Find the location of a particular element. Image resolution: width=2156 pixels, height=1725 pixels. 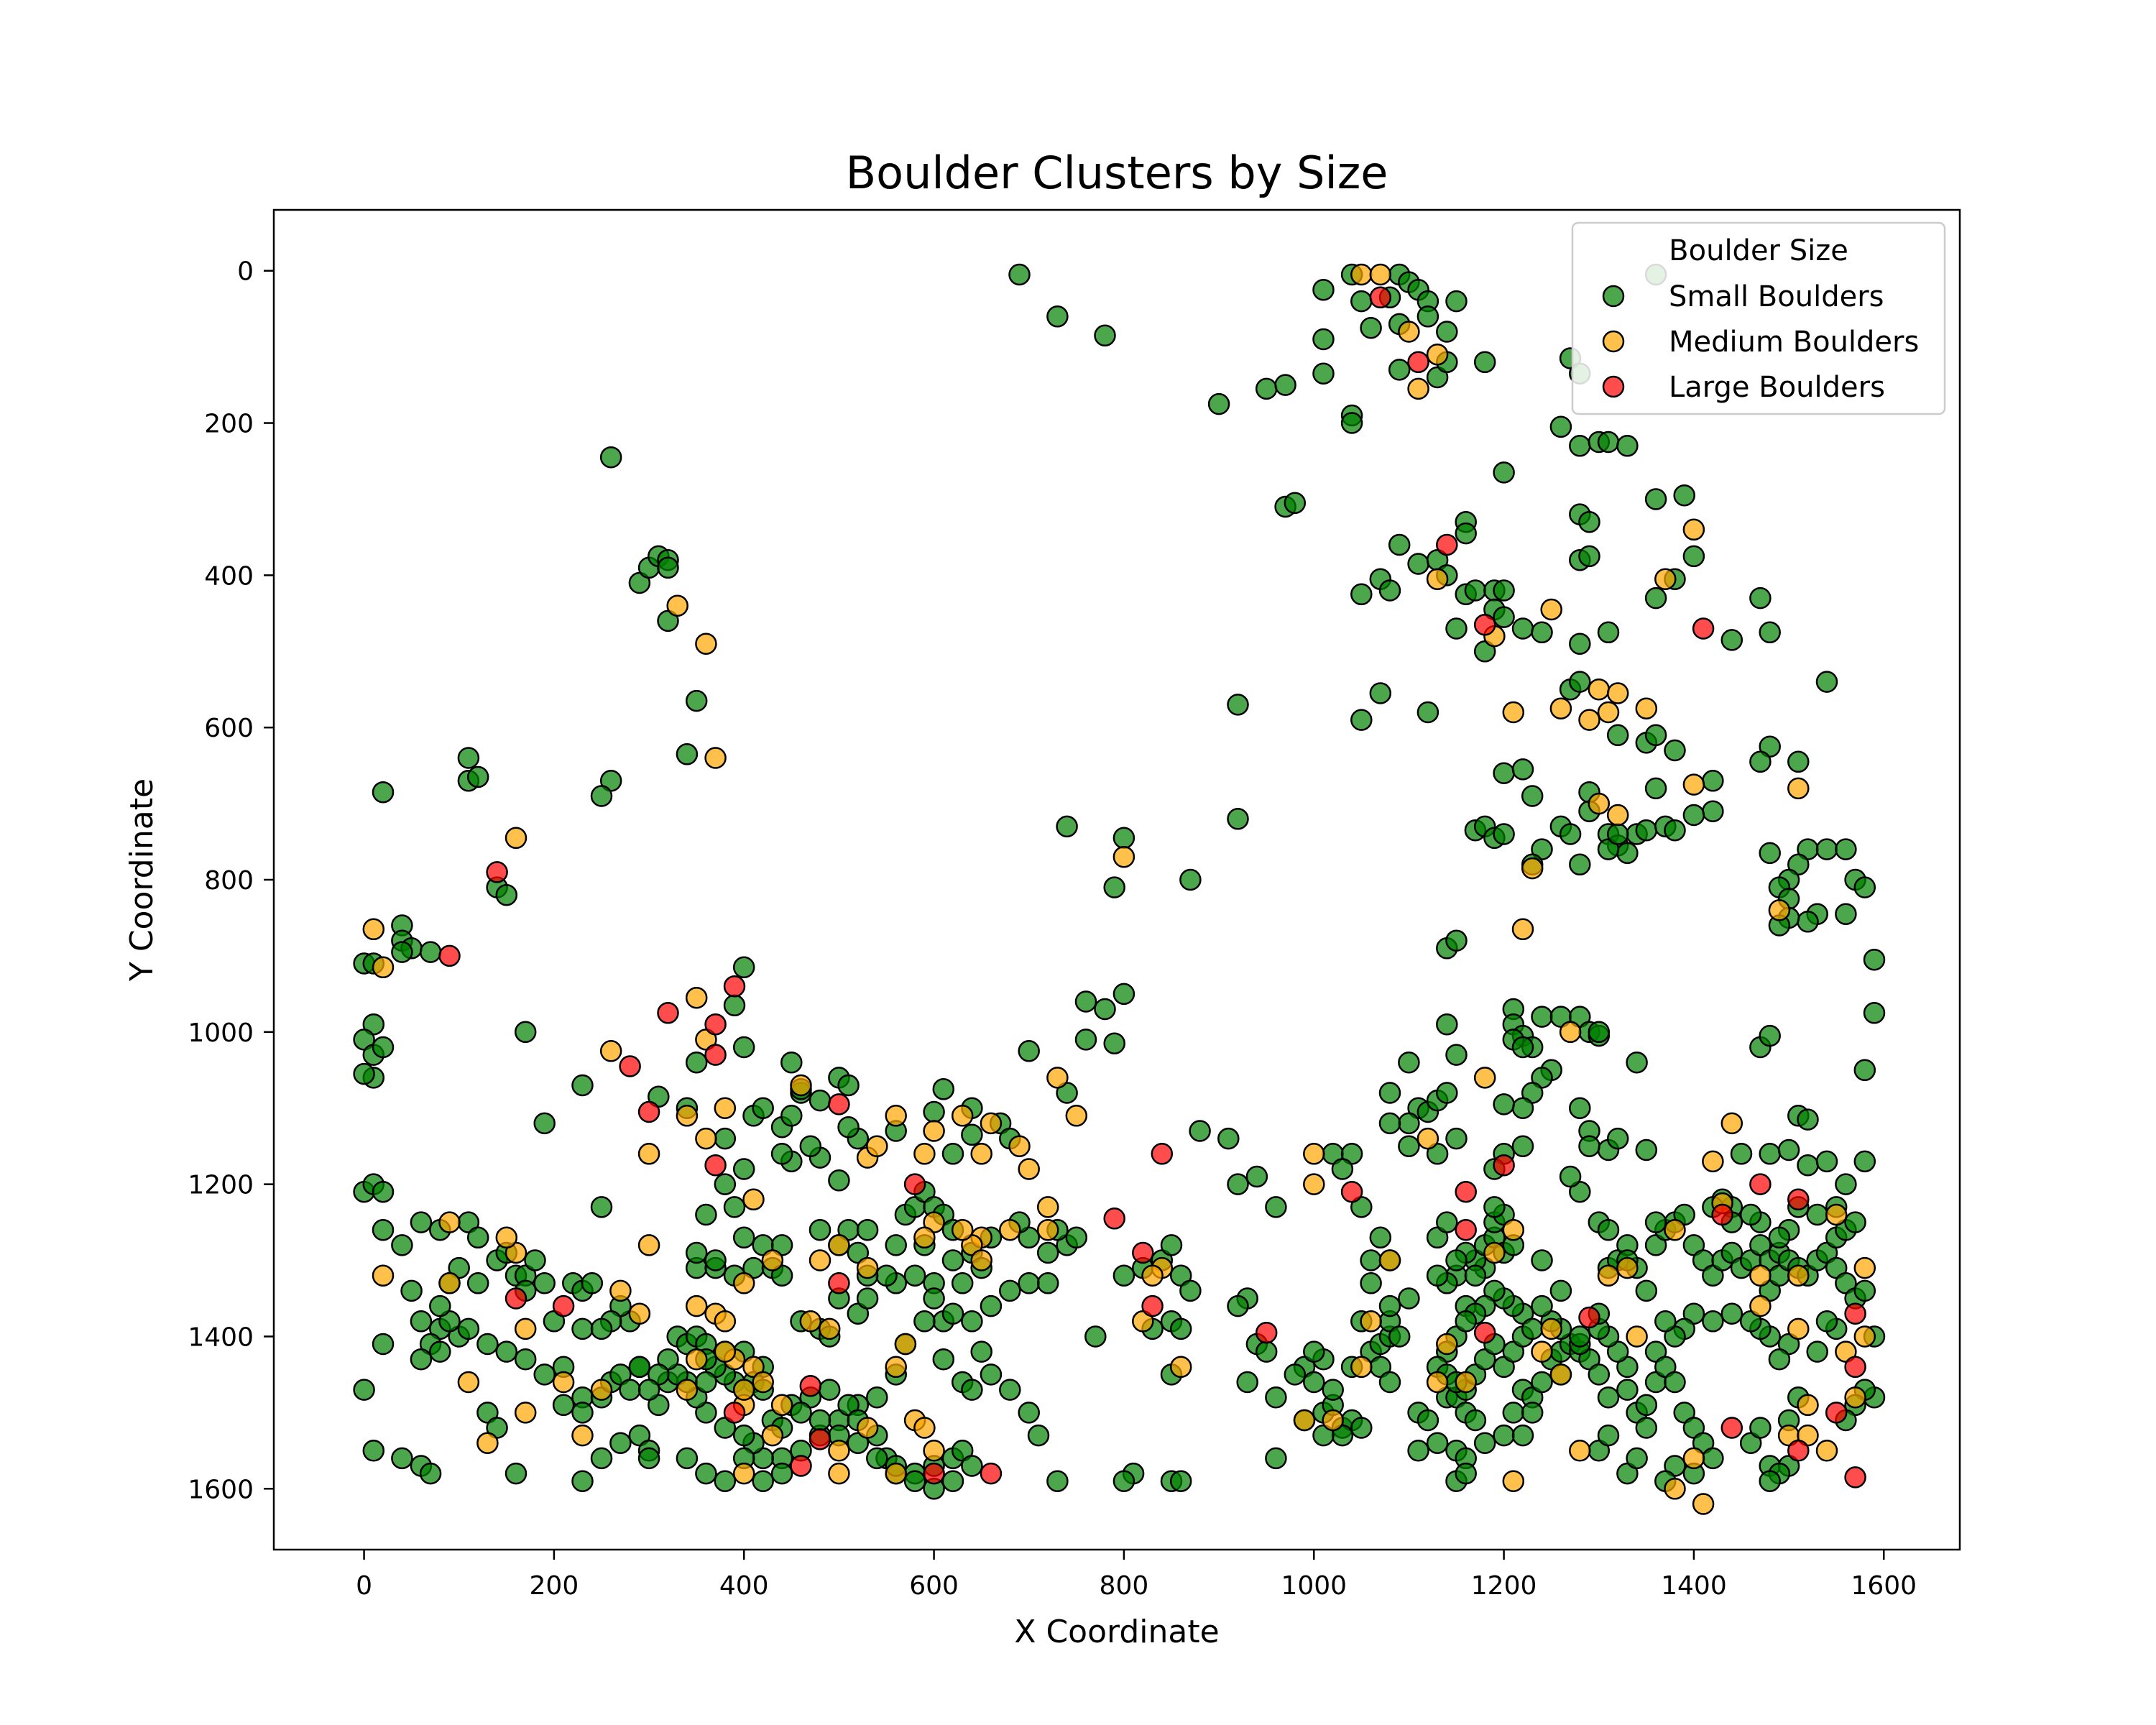

x-tick-label: 1000 is located at coordinates (1314, 1586).